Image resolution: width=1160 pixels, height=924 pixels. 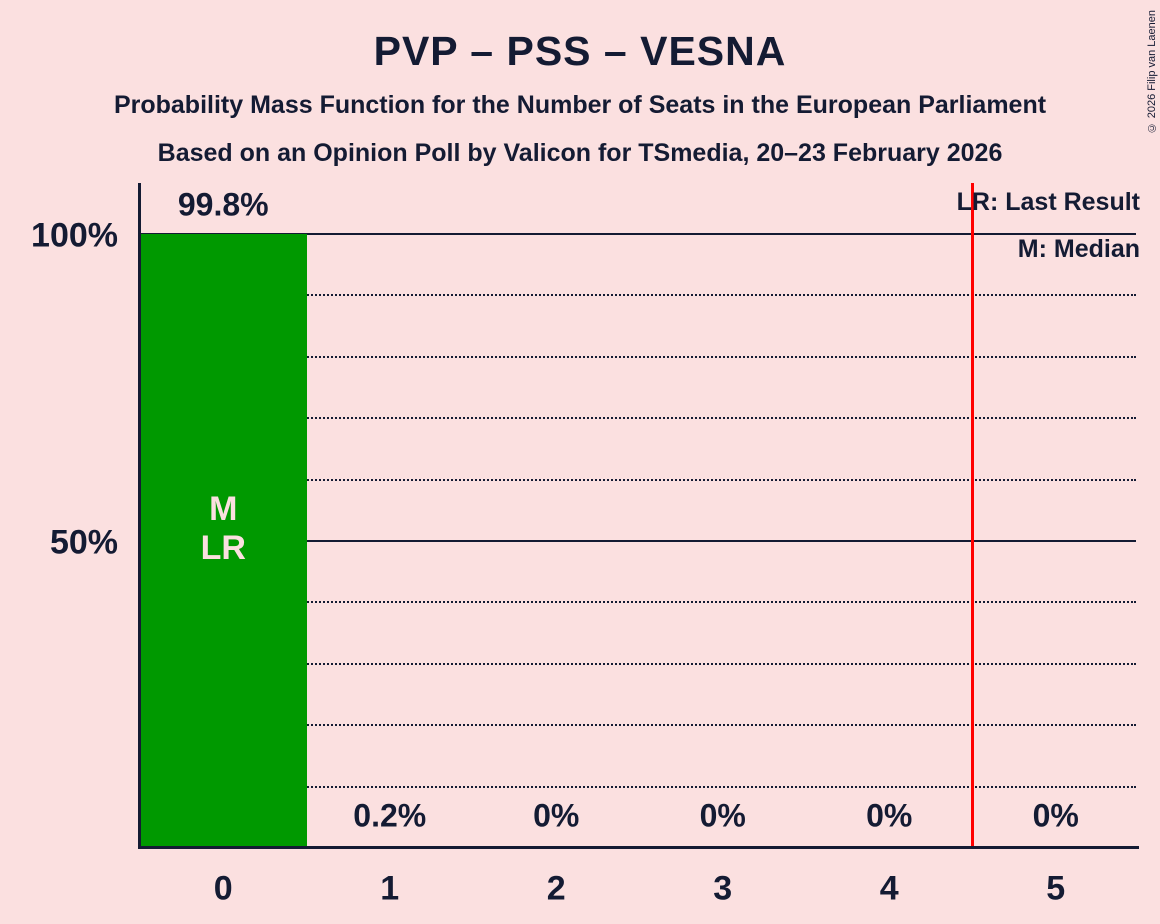 I want to click on gridline-80pct, so click(x=638, y=356).